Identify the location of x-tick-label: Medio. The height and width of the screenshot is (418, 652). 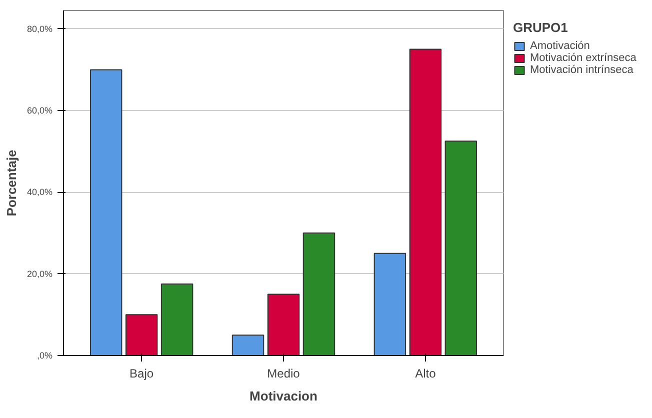
(283, 373).